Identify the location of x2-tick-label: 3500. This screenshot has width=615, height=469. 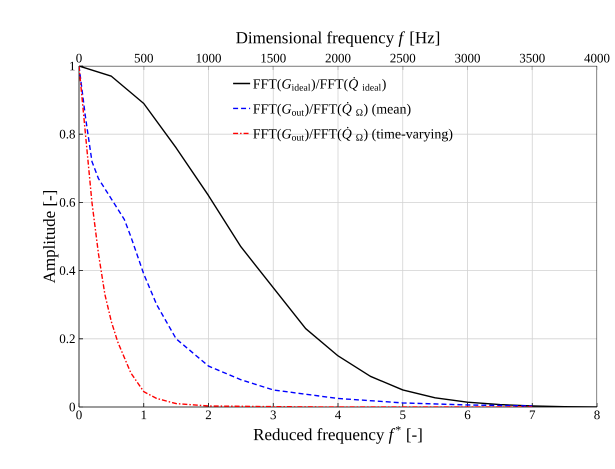
(532, 58).